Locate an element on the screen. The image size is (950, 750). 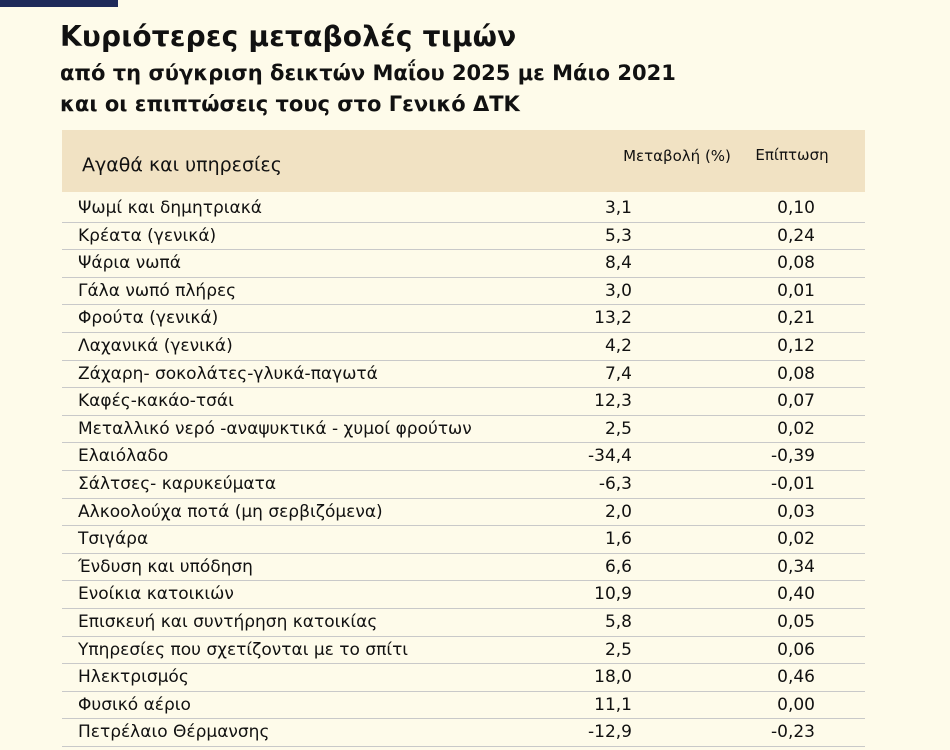
table-cell: 13,2 is located at coordinates (613, 318).